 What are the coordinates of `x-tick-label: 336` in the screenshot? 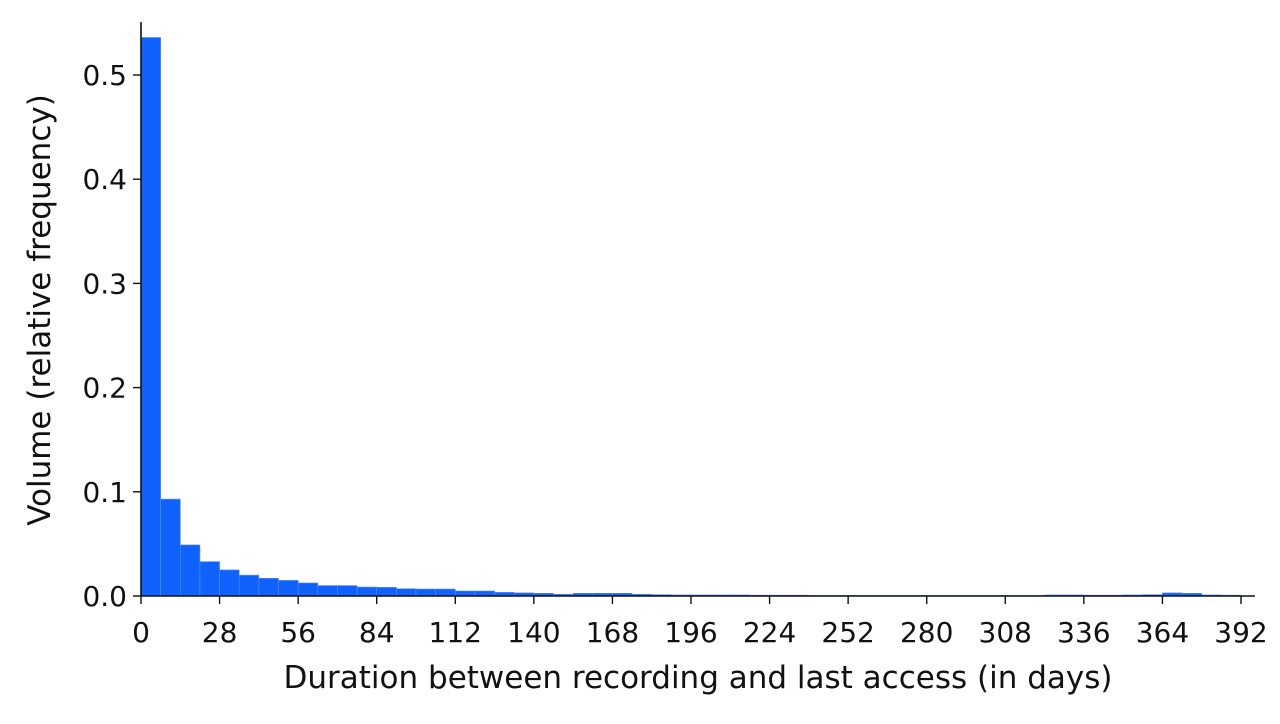 It's located at (1083, 632).